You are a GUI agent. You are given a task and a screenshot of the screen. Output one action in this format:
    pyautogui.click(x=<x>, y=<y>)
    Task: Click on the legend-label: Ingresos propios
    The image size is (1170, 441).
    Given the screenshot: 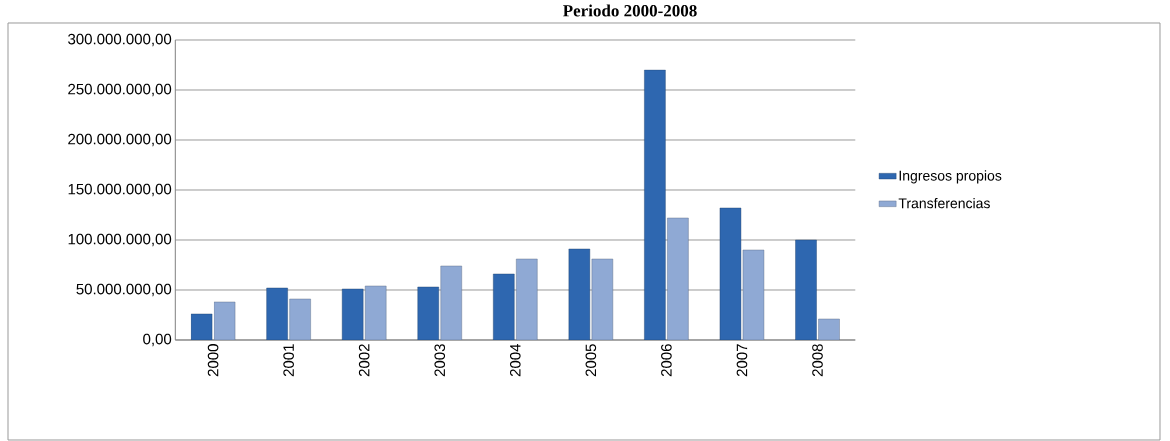 What is the action you would take?
    pyautogui.click(x=950, y=177)
    